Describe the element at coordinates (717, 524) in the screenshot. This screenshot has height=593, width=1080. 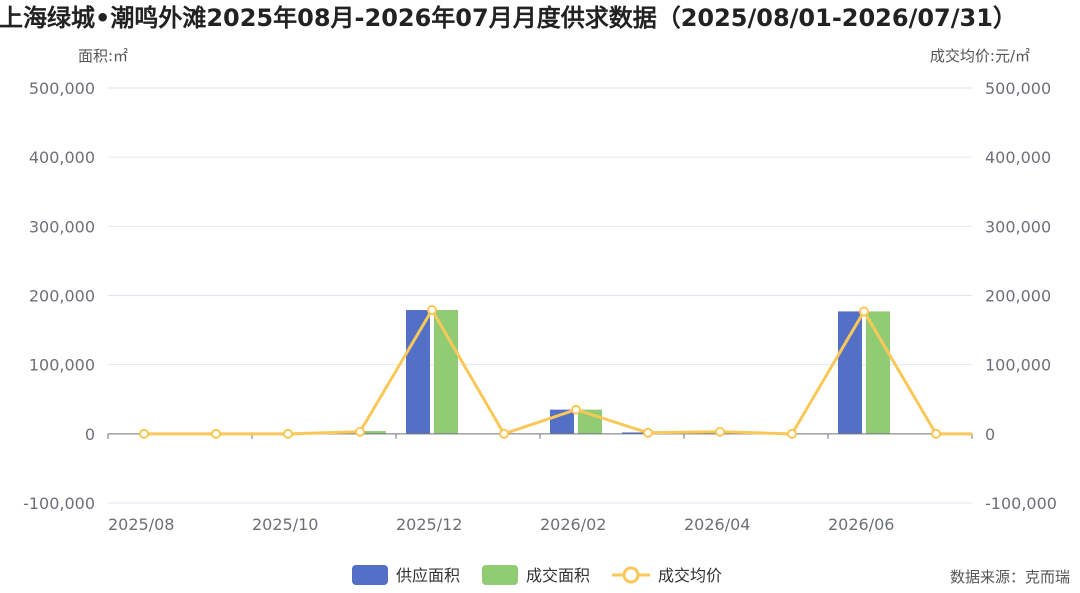
I see `x-tick-label: 2026/04` at that location.